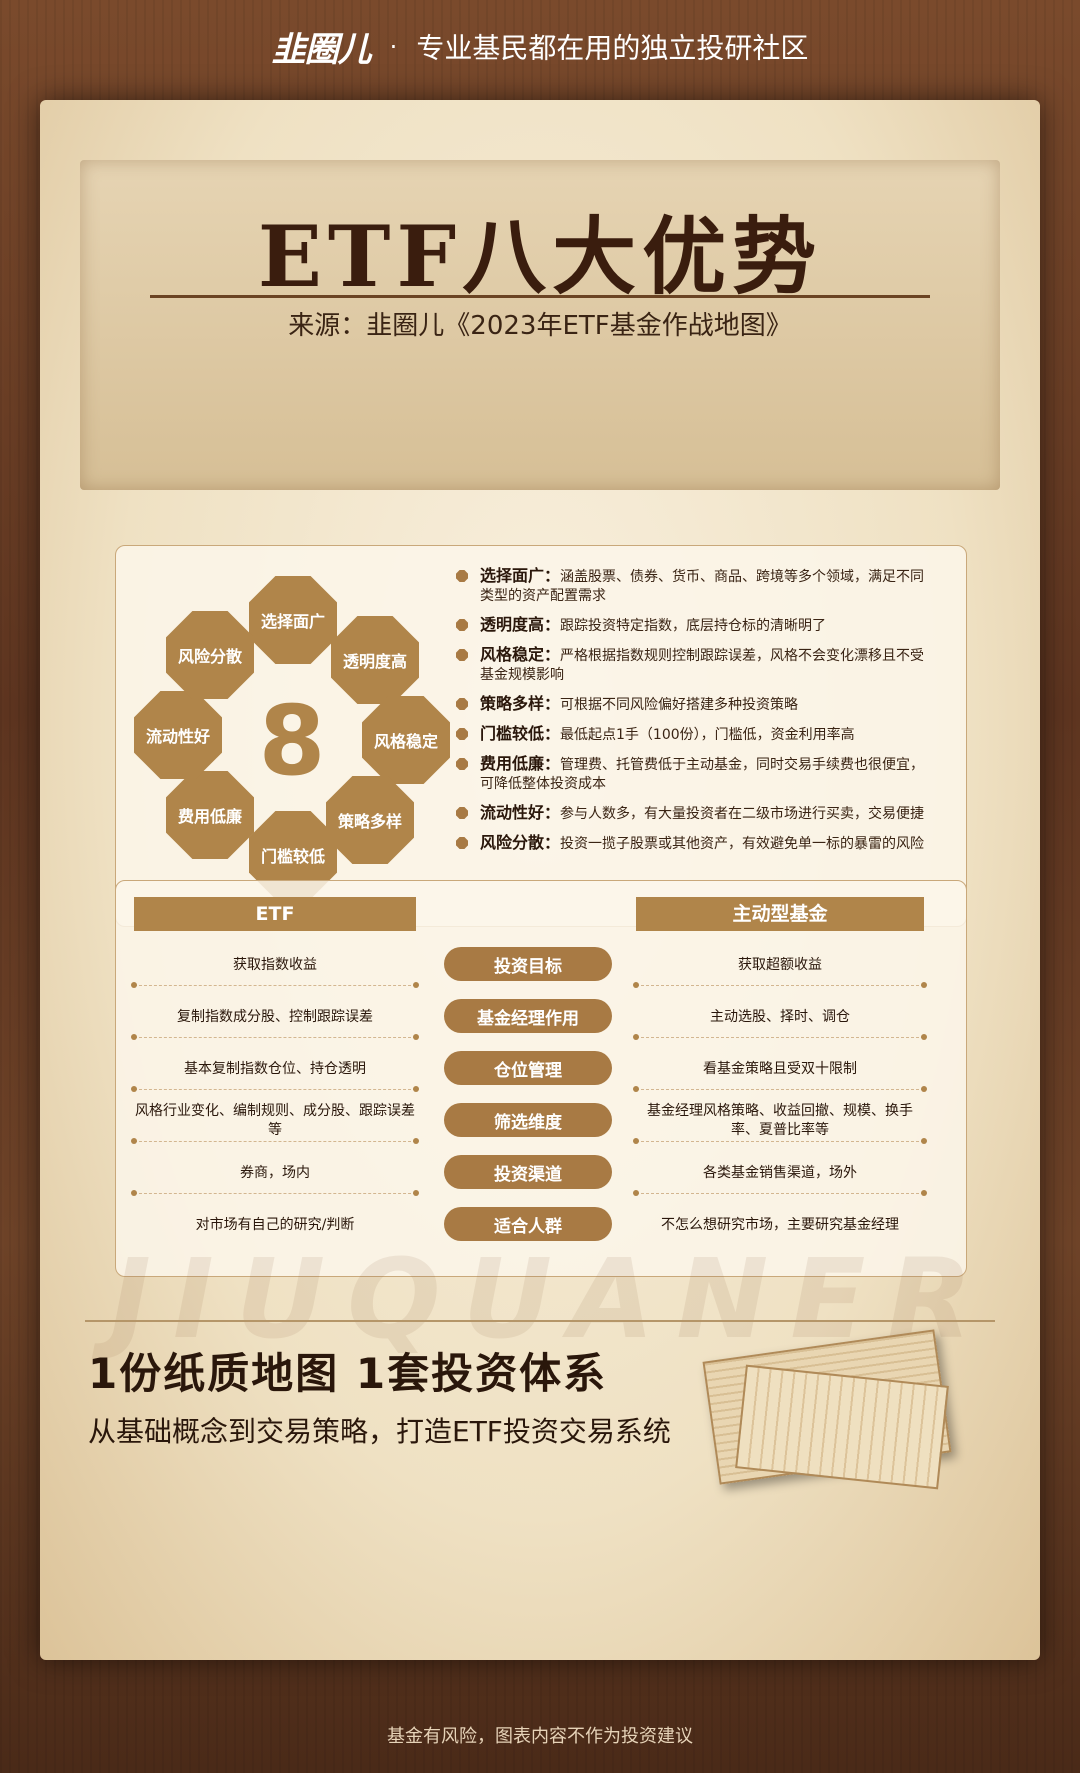  What do you see at coordinates (275, 964) in the screenshot?
I see `etf-cell: 获取指数收益` at bounding box center [275, 964].